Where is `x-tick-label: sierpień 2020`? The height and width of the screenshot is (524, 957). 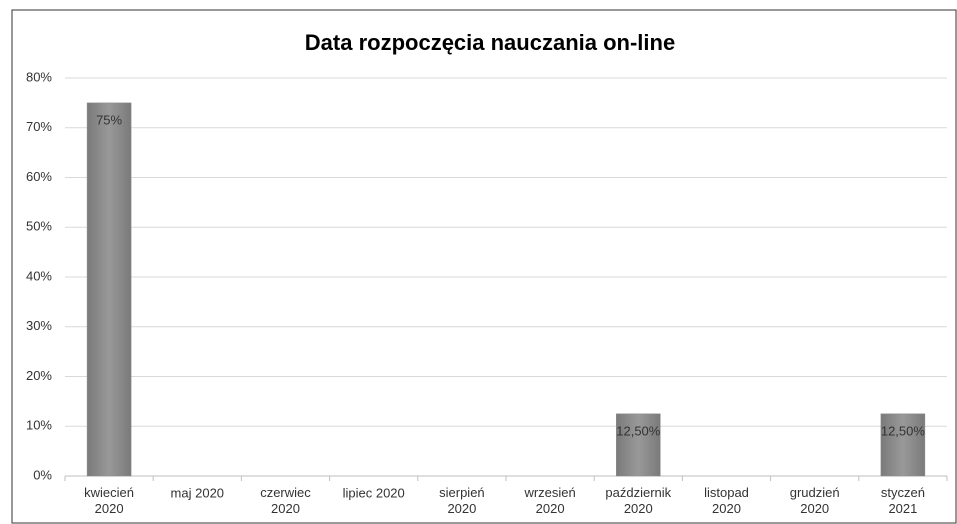 x-tick-label: sierpień 2020 is located at coordinates (462, 500).